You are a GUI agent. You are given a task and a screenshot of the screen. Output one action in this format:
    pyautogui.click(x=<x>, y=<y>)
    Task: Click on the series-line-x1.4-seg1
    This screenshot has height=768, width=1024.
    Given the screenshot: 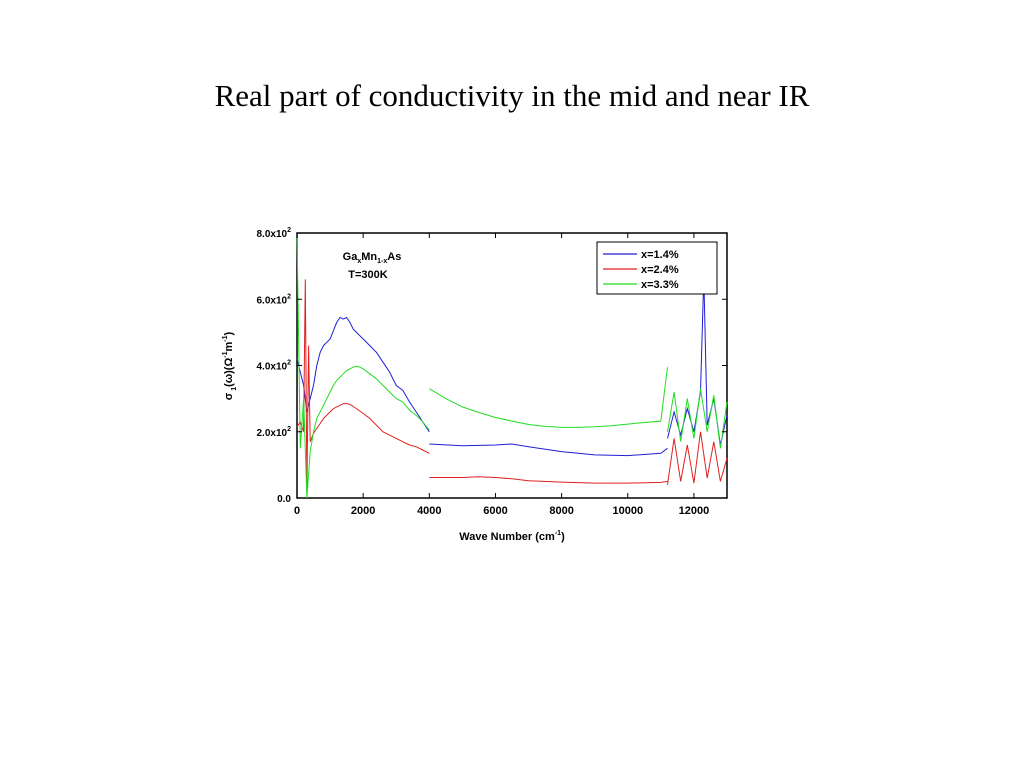 What is the action you would take?
    pyautogui.click(x=548, y=450)
    